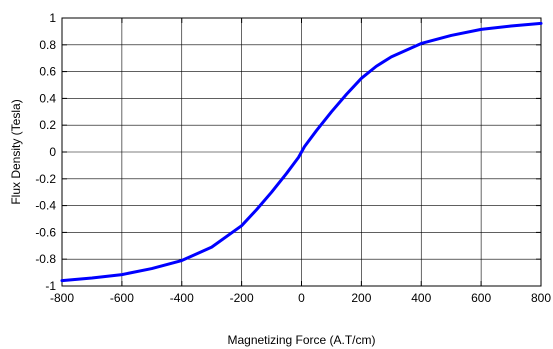 The height and width of the screenshot is (349, 553). What do you see at coordinates (16, 151) in the screenshot?
I see `y-axis-label: Flux Density (Tesla)` at bounding box center [16, 151].